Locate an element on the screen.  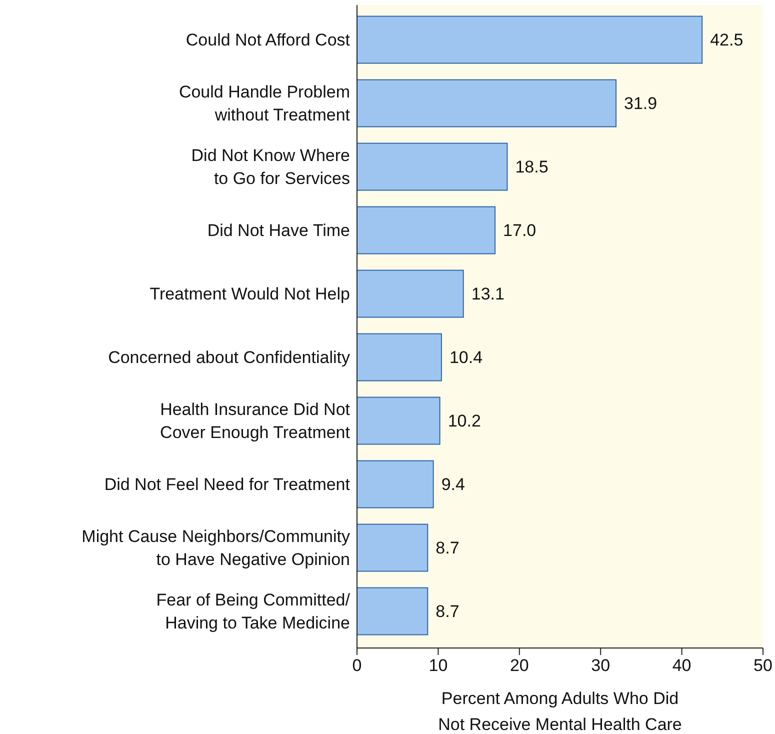
data-label: 18.5 is located at coordinates (531, 167).